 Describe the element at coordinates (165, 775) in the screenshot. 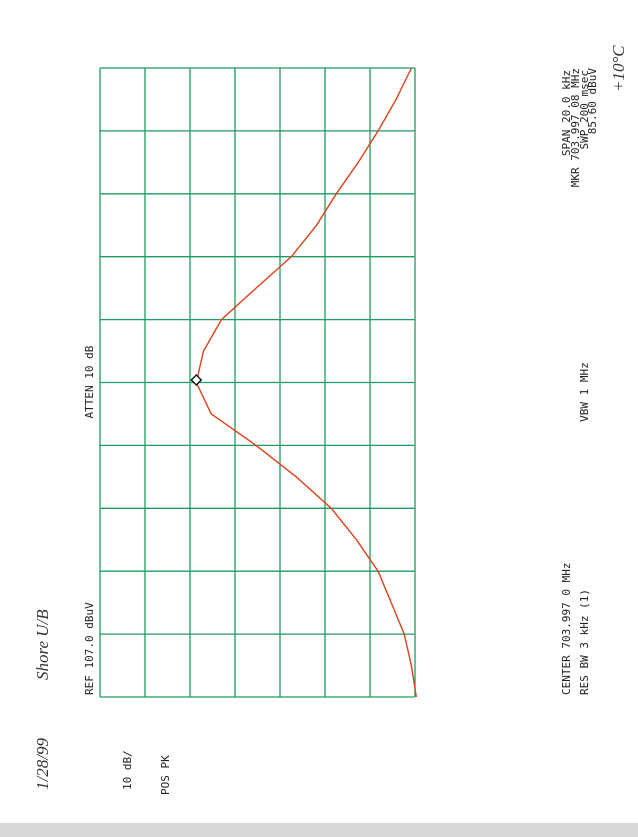

I see `detector-label: POS PK` at that location.